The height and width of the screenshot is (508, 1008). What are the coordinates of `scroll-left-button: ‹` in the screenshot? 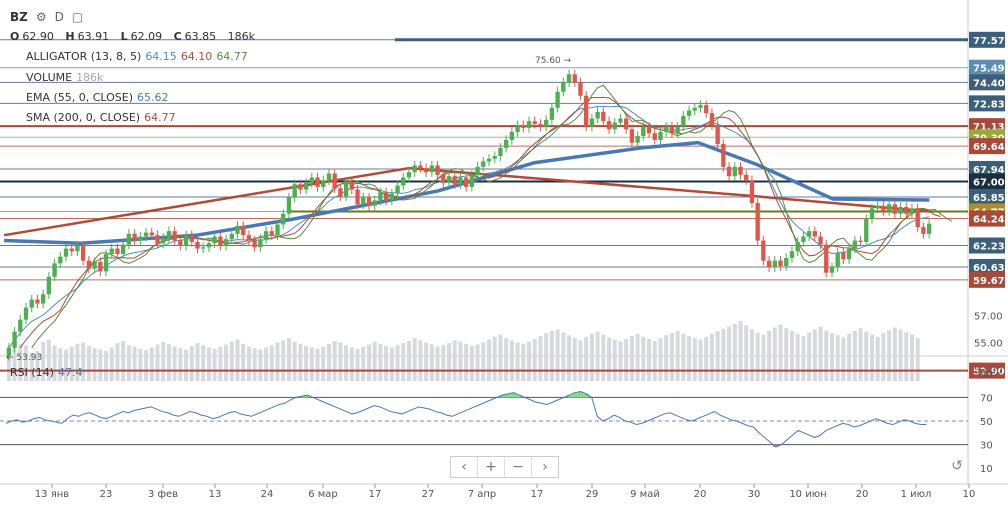 It's located at (464, 467).